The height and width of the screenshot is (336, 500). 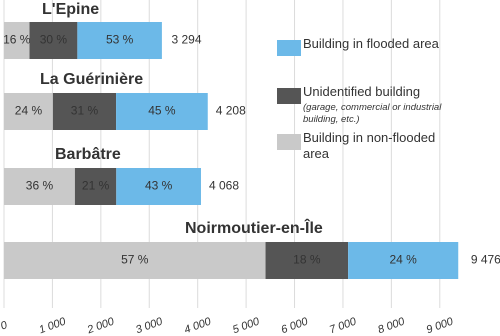 What do you see at coordinates (149, 325) in the screenshot?
I see `x-tick-label: 3 000` at bounding box center [149, 325].